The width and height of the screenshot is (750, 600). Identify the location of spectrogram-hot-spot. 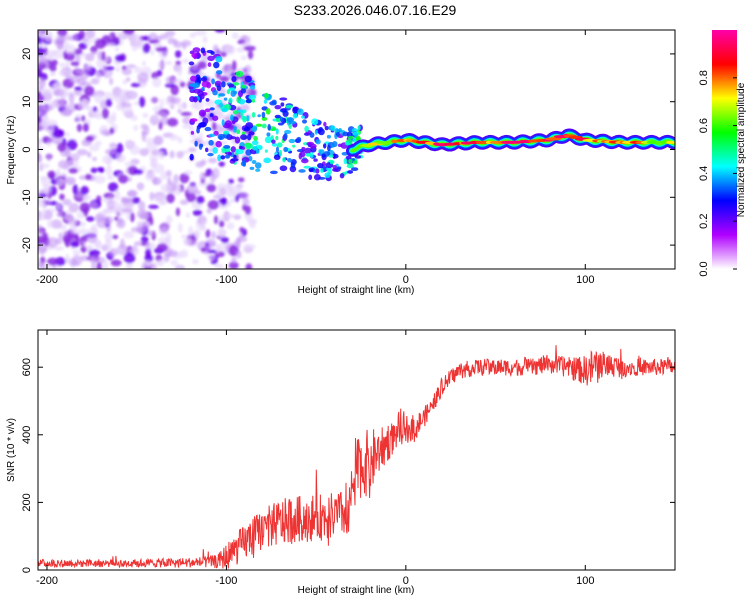
(395, 141).